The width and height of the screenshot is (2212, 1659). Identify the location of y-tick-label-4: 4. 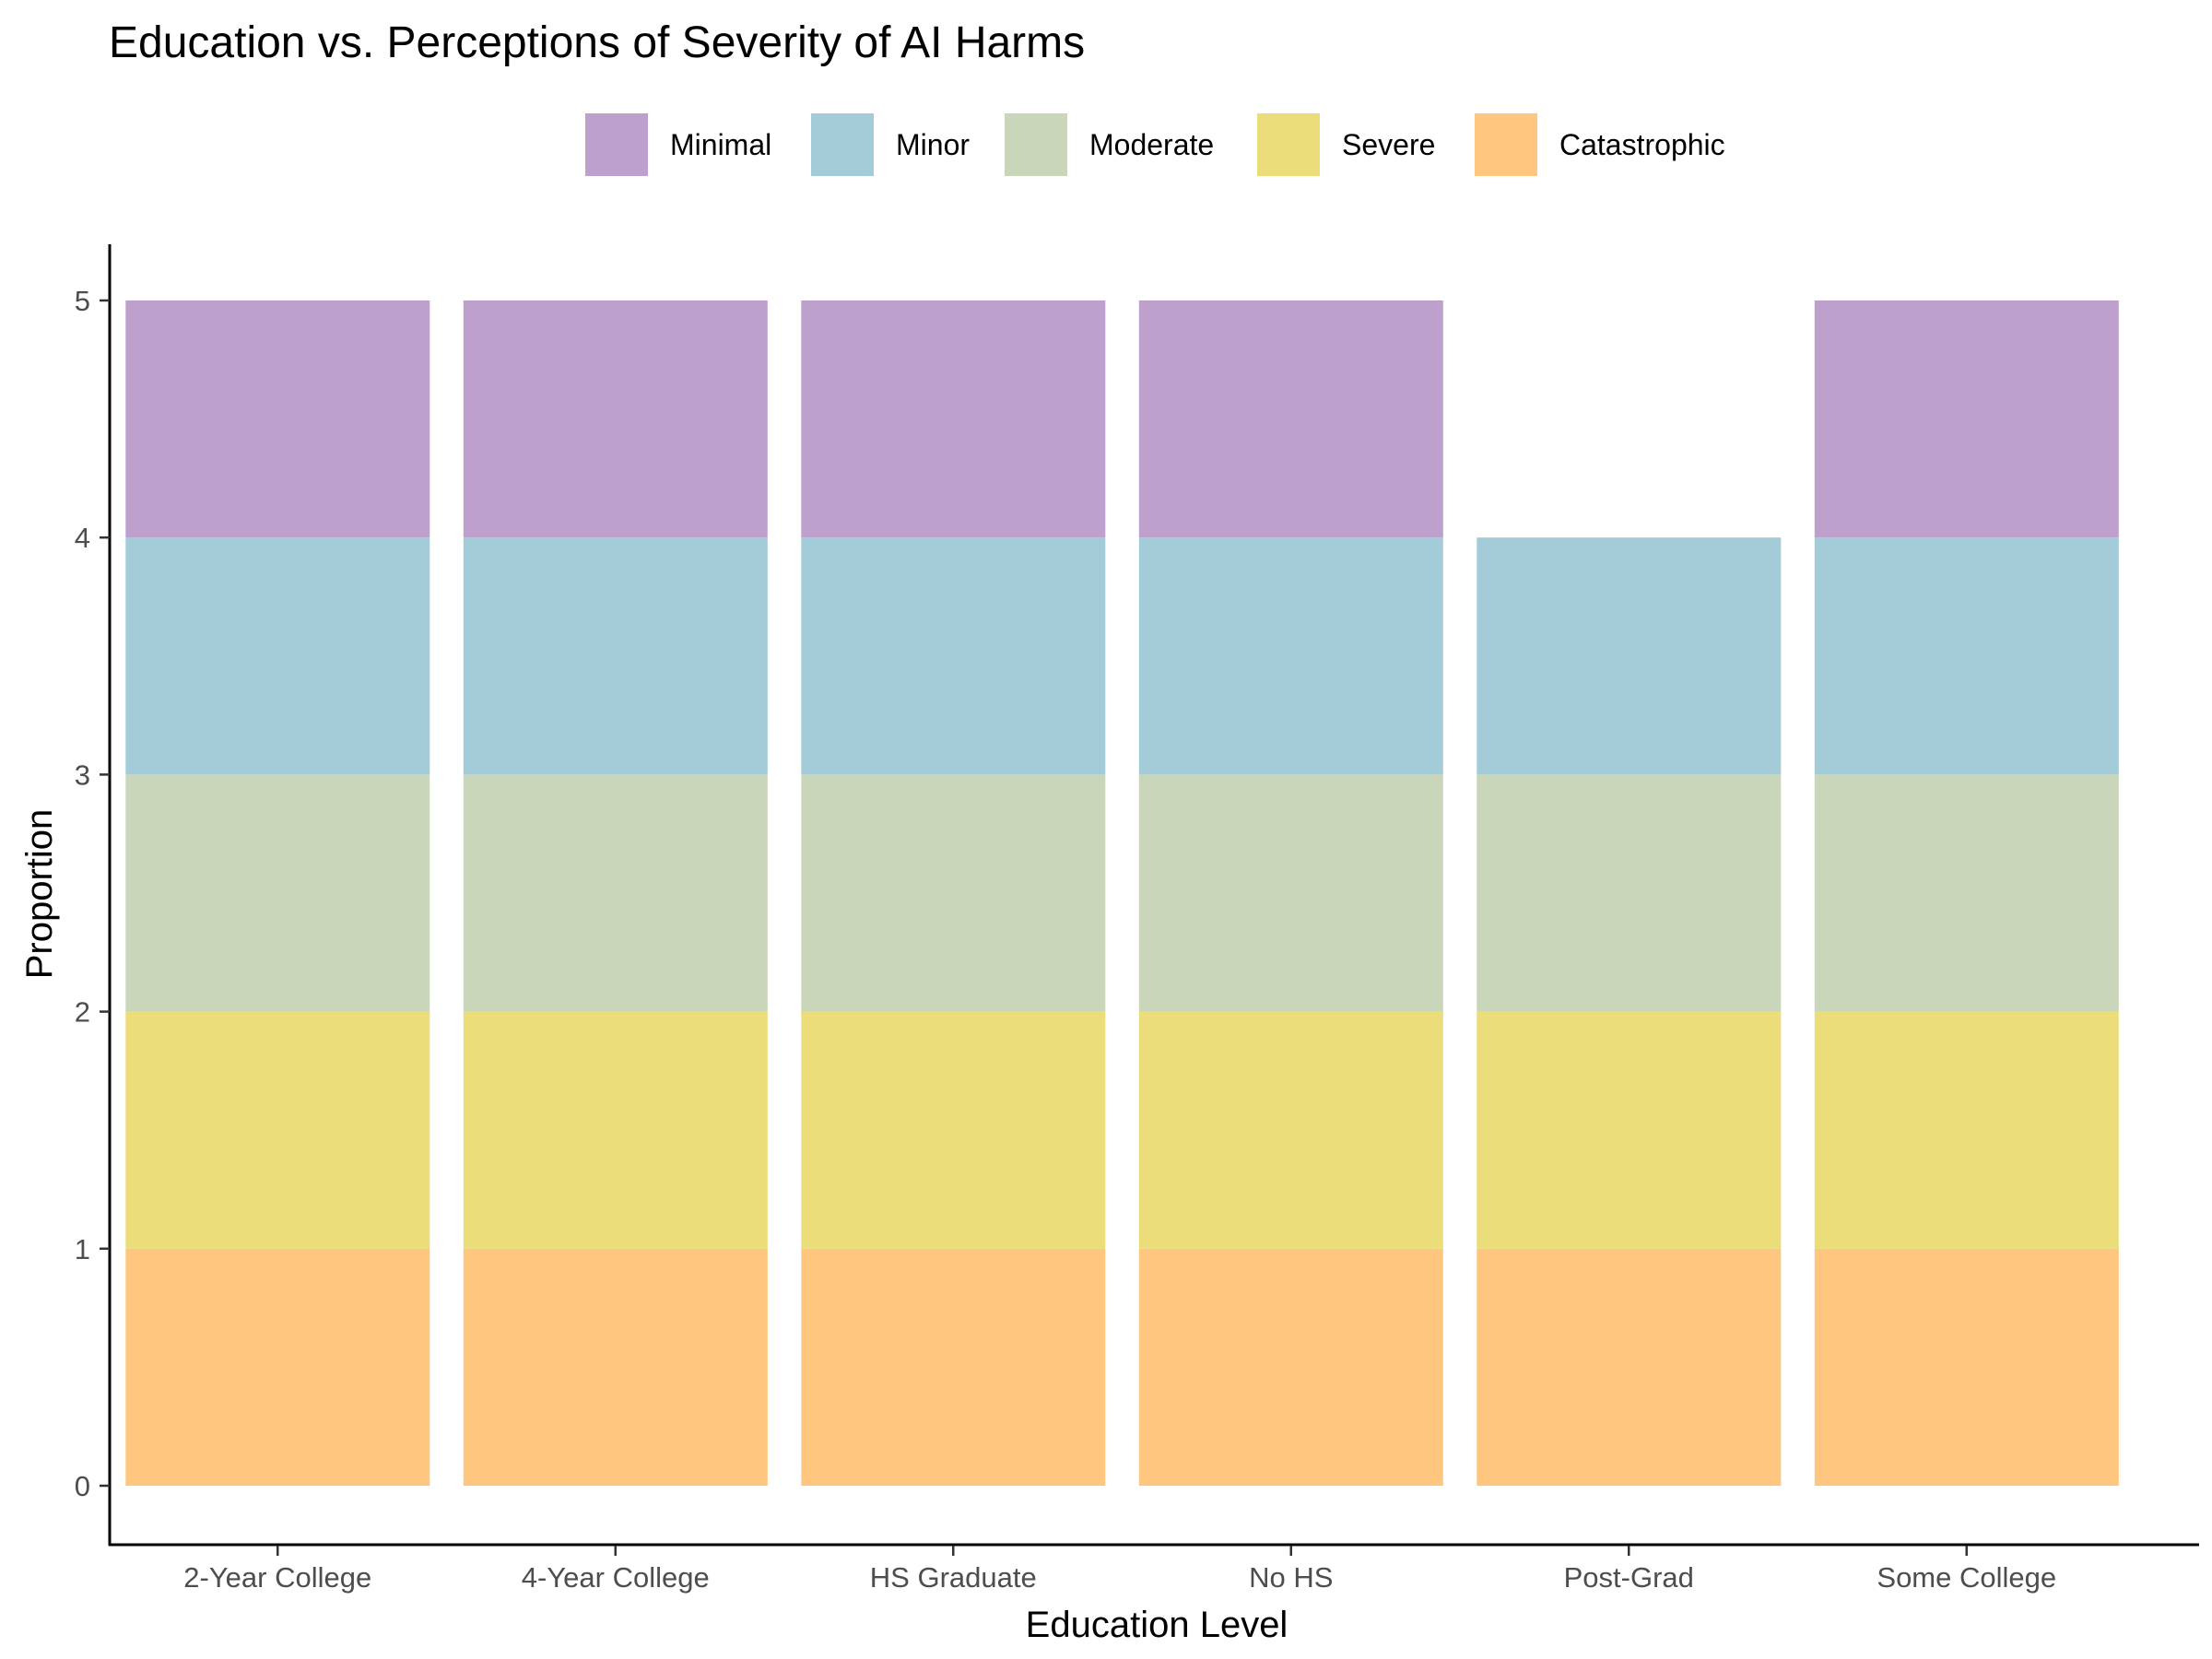
(82, 538).